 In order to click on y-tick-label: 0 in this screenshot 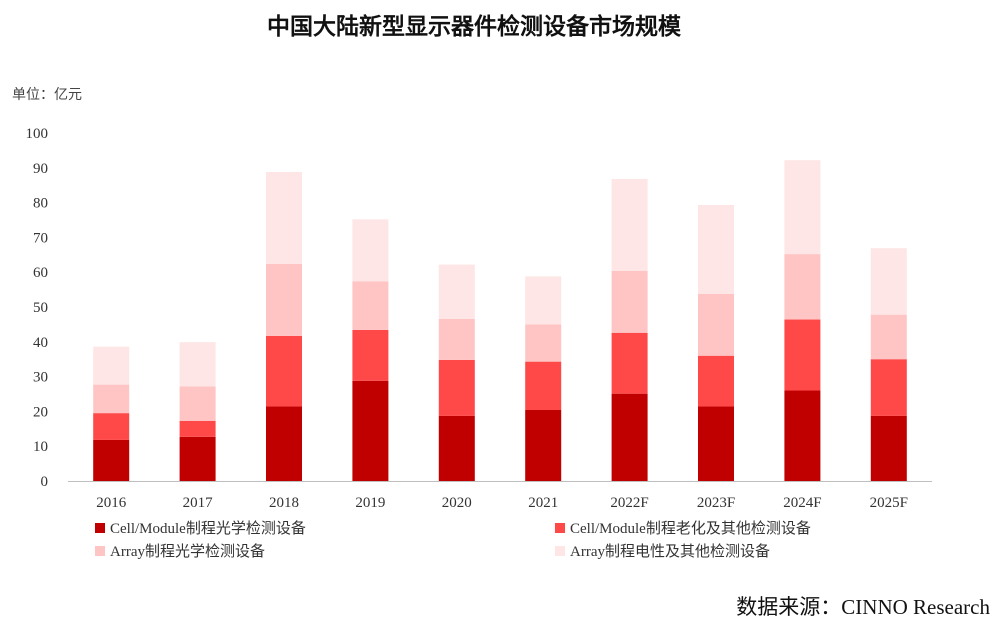, I will do `click(45, 482)`.